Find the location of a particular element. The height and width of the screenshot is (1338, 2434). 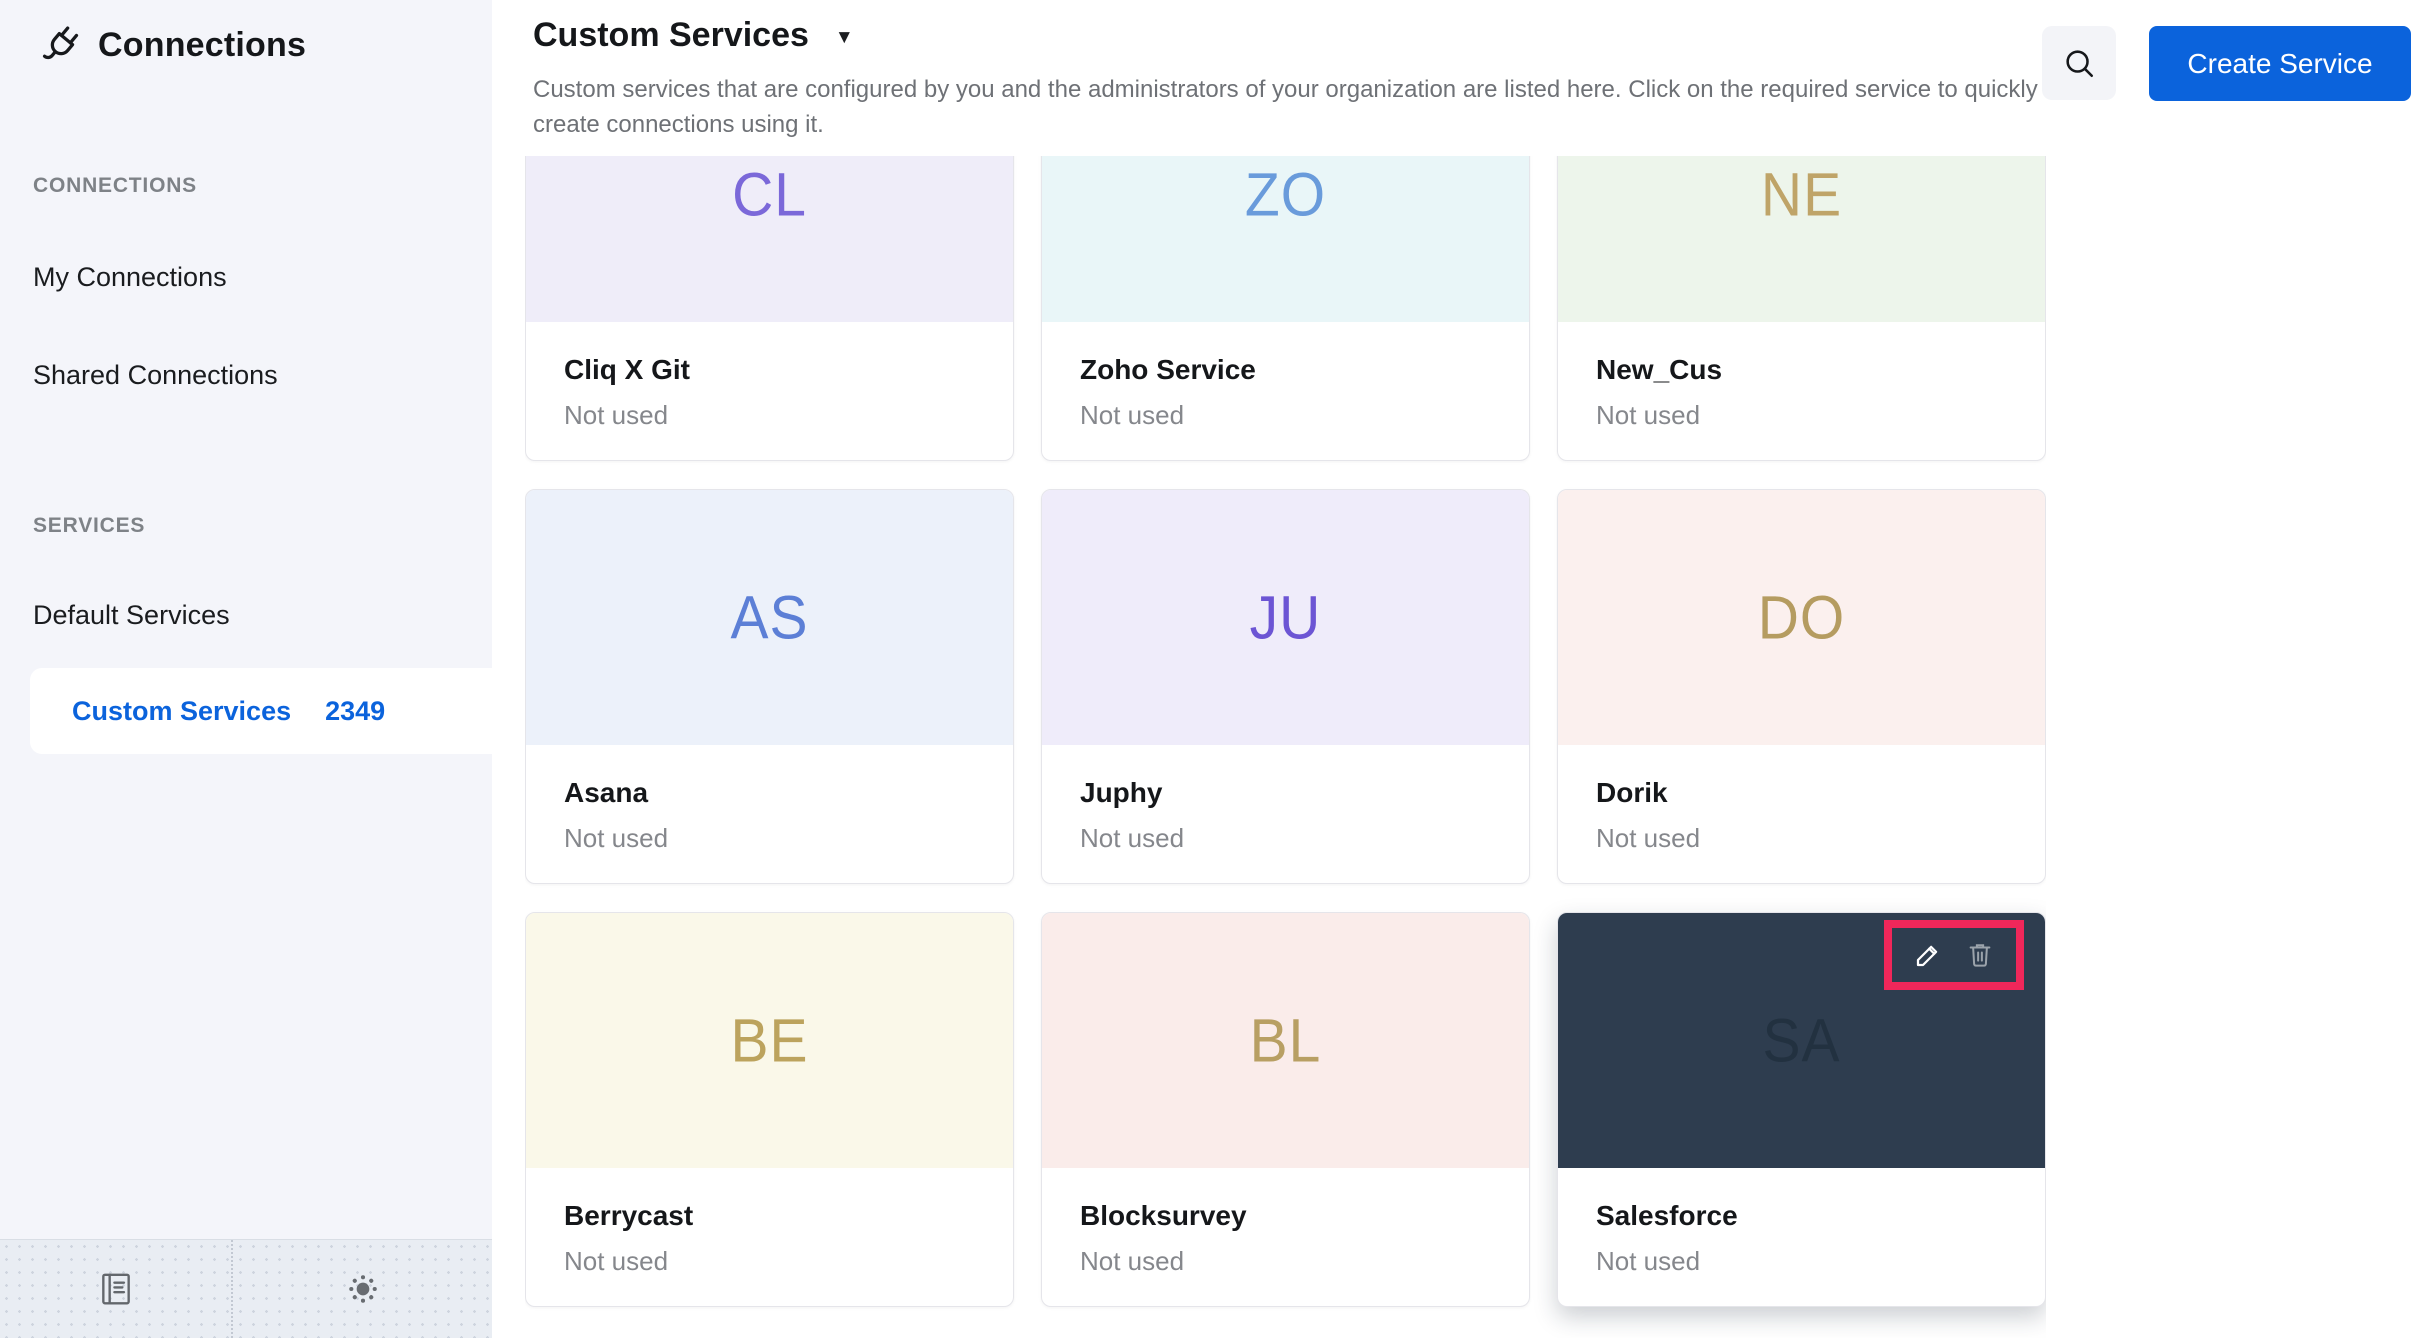

app-logo-row: Connections is located at coordinates (172, 45).